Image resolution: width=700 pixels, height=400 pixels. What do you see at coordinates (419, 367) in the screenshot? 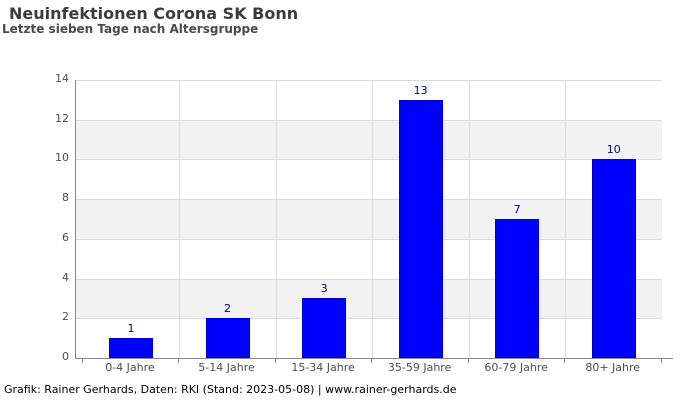
I see `x-tick-label: 35-59 Jahre` at bounding box center [419, 367].